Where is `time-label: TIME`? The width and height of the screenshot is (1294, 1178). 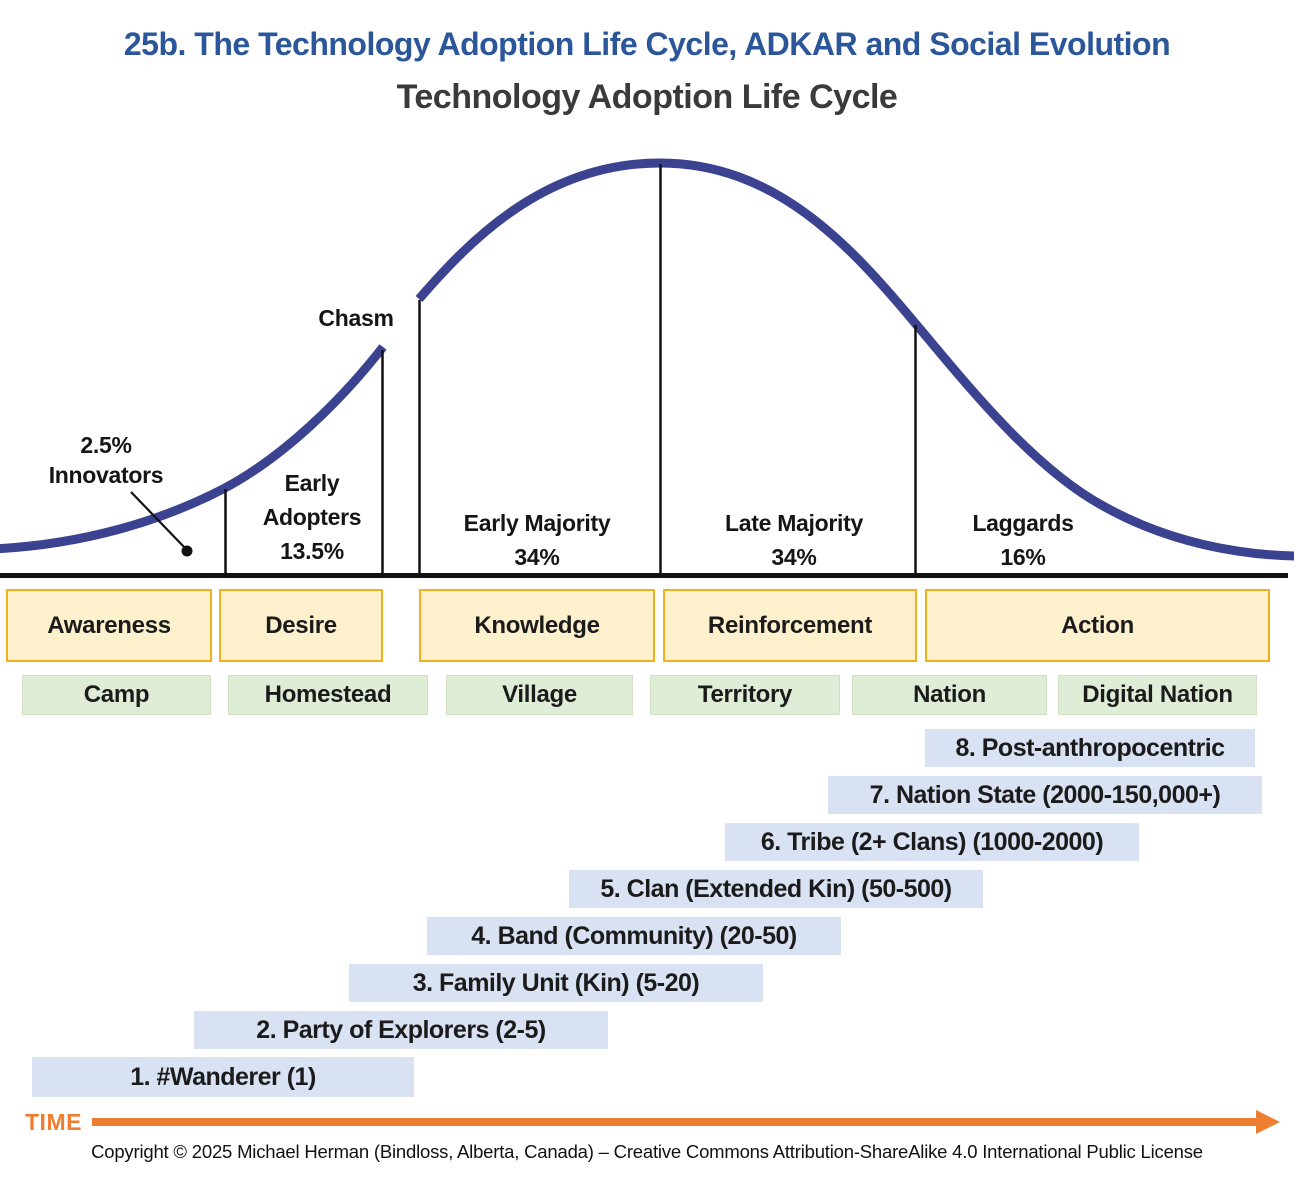 time-label: TIME is located at coordinates (53, 1122).